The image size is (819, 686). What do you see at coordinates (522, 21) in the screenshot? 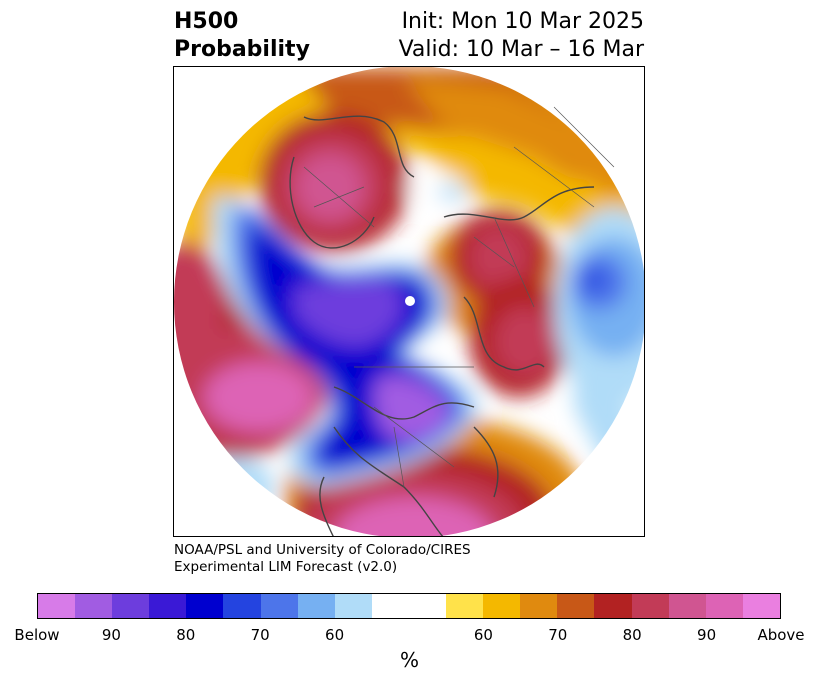
I see `init-date: Init: Mon 10 Mar 2025` at bounding box center [522, 21].